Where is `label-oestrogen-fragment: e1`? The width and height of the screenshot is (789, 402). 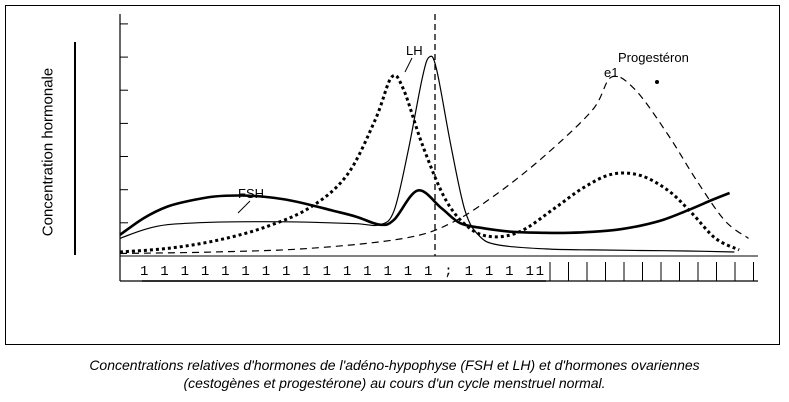
label-oestrogen-fragment: e1 is located at coordinates (611, 72).